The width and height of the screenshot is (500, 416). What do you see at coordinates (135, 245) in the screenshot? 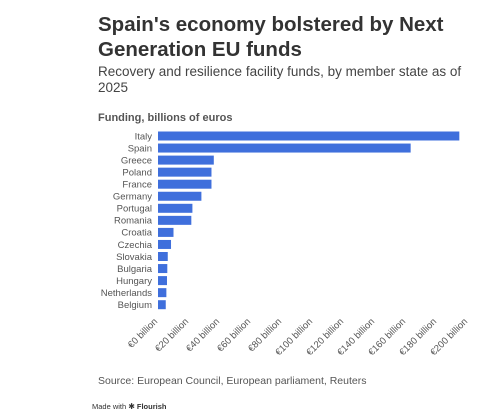
I see `category-label-czechia: Czechia` at bounding box center [135, 245].